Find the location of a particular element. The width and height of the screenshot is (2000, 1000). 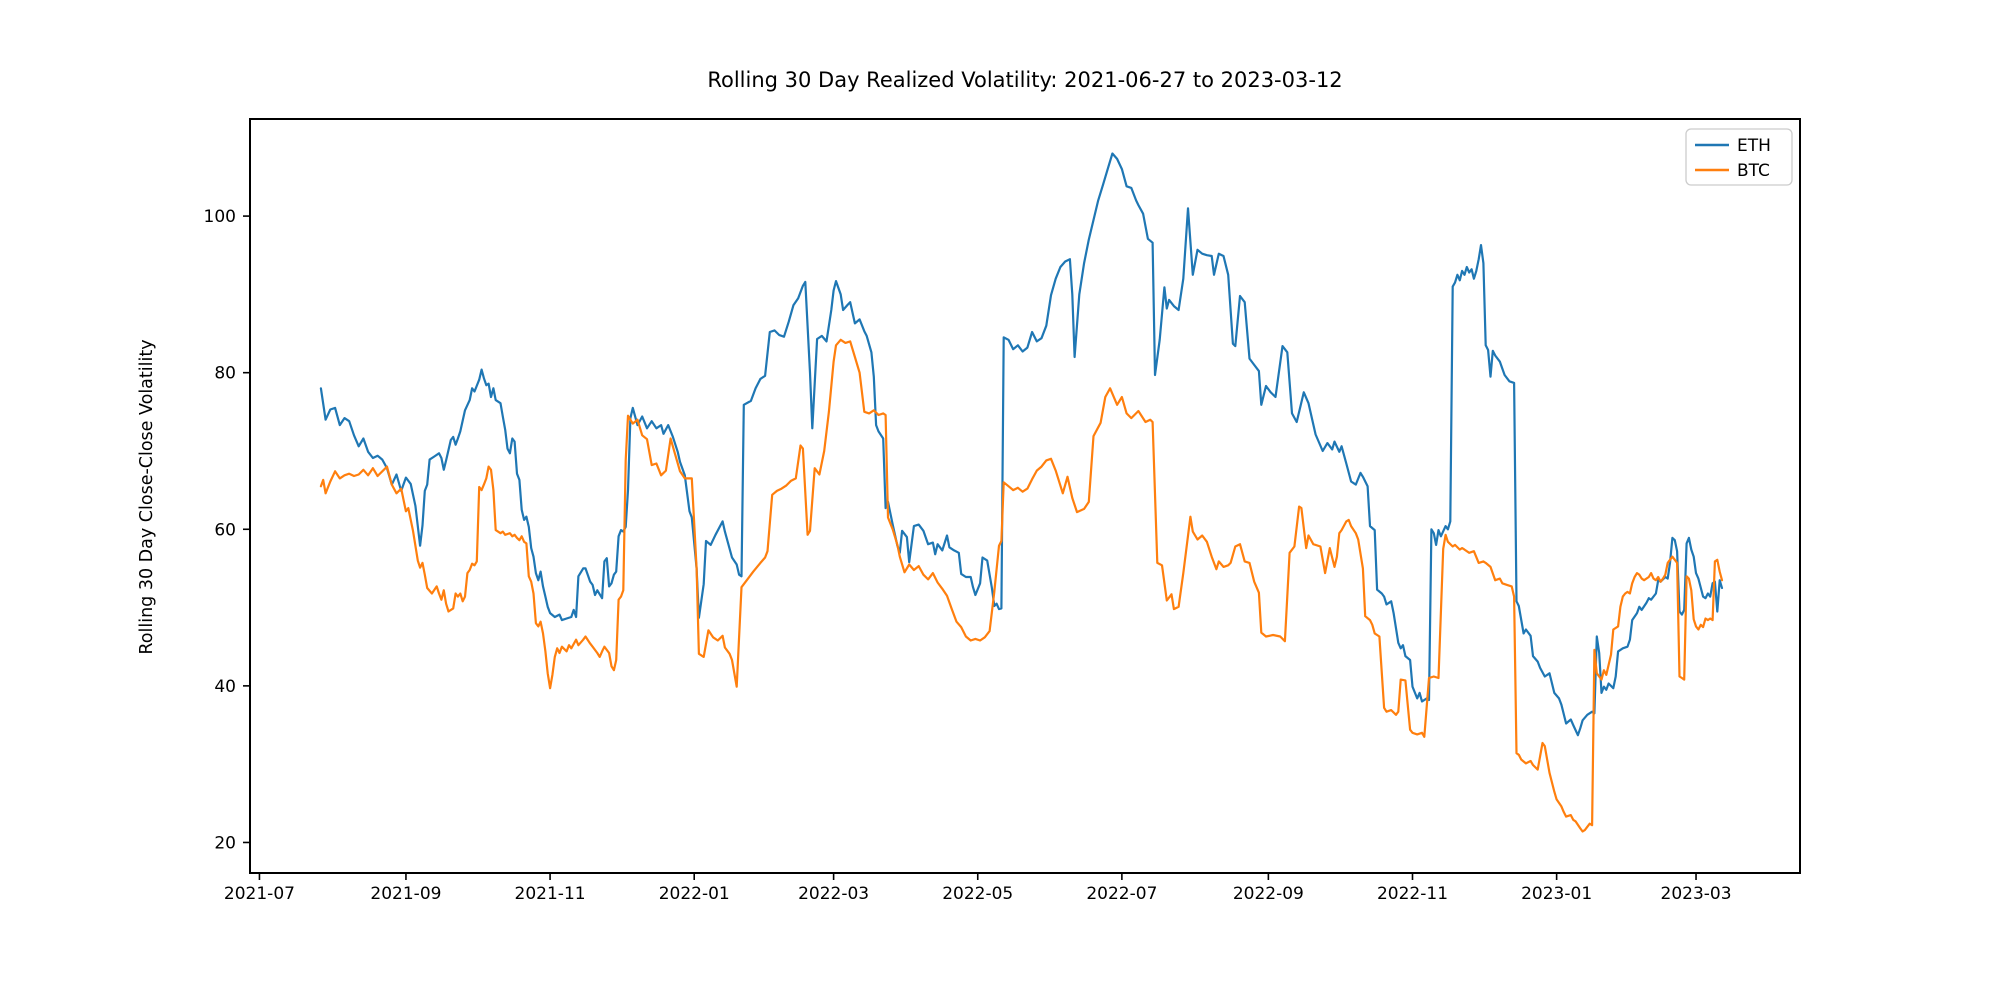

legend-label-btc: BTC is located at coordinates (1753, 171).